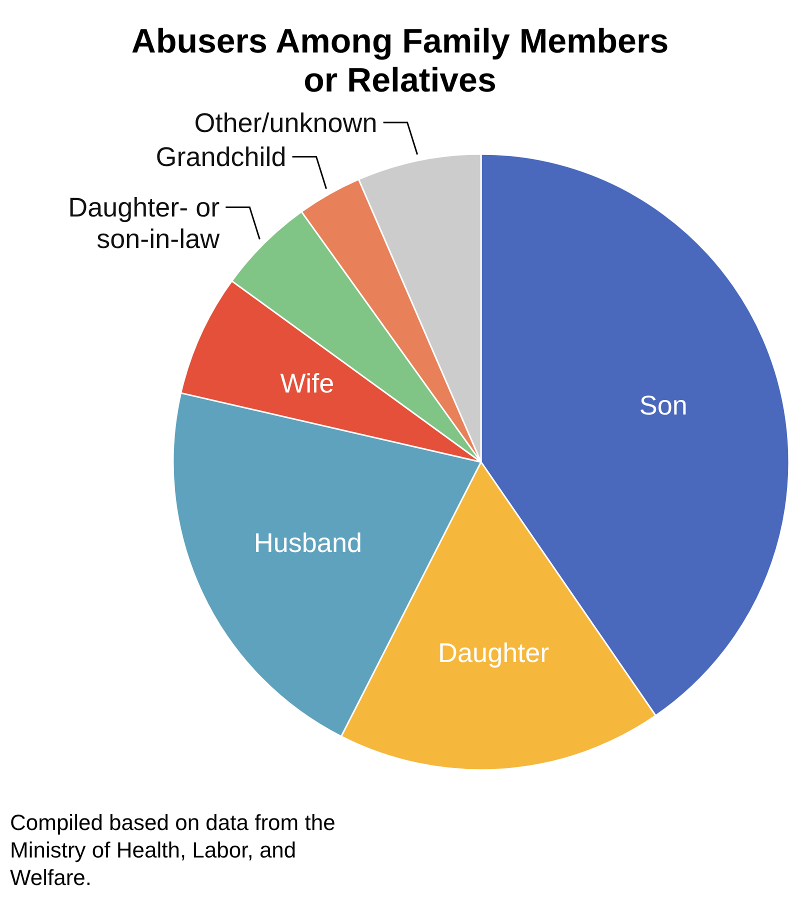 The width and height of the screenshot is (800, 910). Describe the element at coordinates (494, 653) in the screenshot. I see `slice-label: Daughter` at that location.